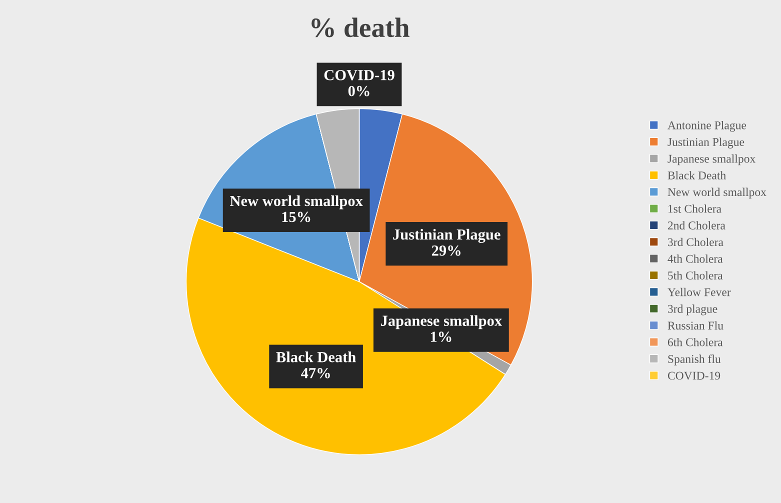 This screenshot has width=781, height=503. What do you see at coordinates (441, 337) in the screenshot?
I see `data-label: 1%` at bounding box center [441, 337].